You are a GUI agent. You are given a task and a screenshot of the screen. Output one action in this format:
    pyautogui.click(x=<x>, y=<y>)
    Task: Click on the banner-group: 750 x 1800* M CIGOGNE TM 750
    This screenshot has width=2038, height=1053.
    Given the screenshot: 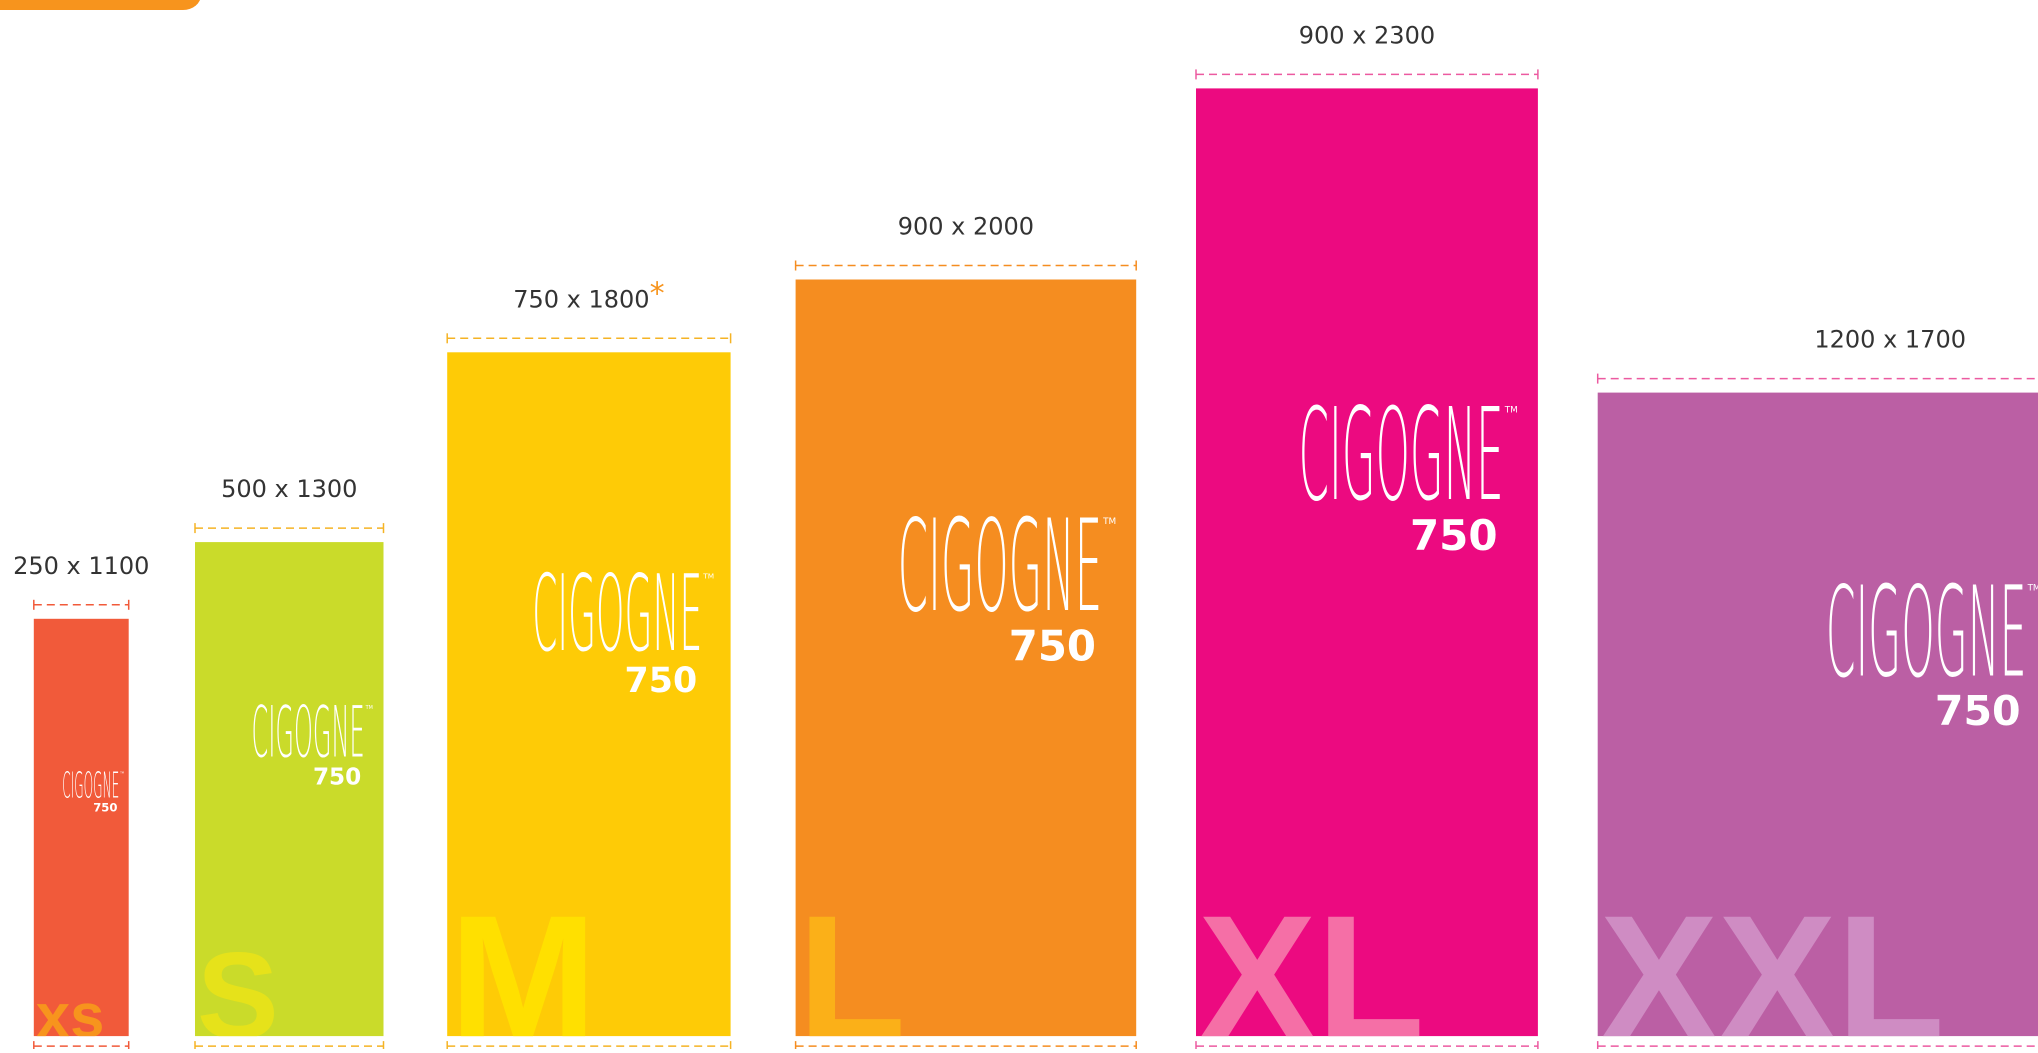 What is the action you would take?
    pyautogui.click(x=589, y=664)
    